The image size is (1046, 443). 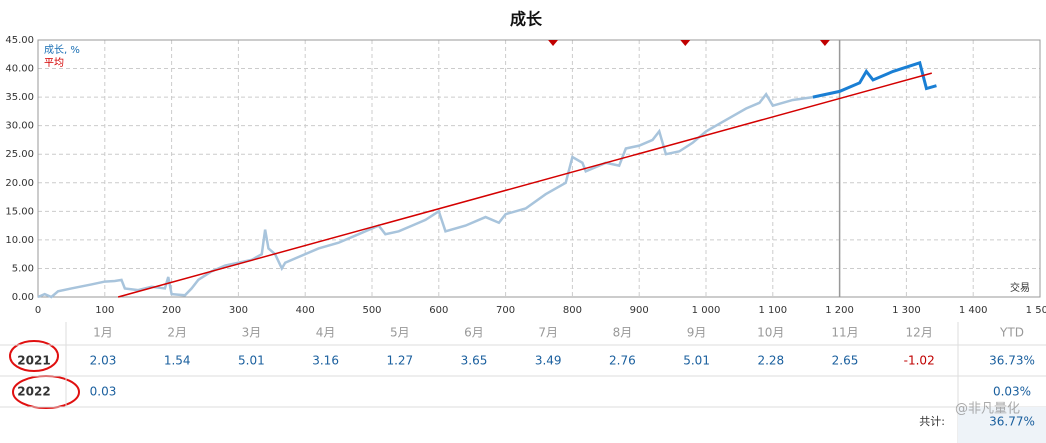 I want to click on table-header: 8月, so click(x=623, y=333).